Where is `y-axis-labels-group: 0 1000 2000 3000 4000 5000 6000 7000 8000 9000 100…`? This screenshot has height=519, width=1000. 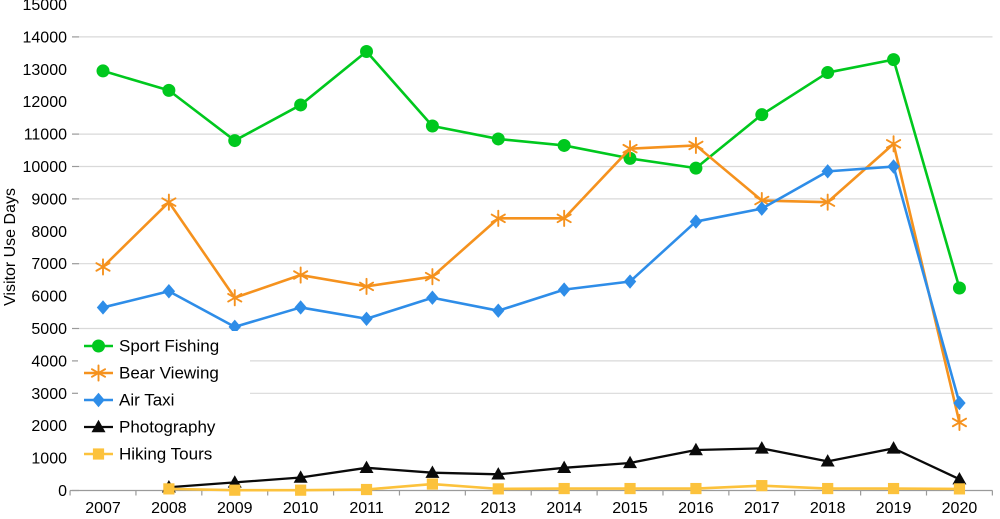
y-axis-labels-group: 0 1000 2000 3000 4000 5000 6000 7000 8000 9000 100… is located at coordinates (45, 250).